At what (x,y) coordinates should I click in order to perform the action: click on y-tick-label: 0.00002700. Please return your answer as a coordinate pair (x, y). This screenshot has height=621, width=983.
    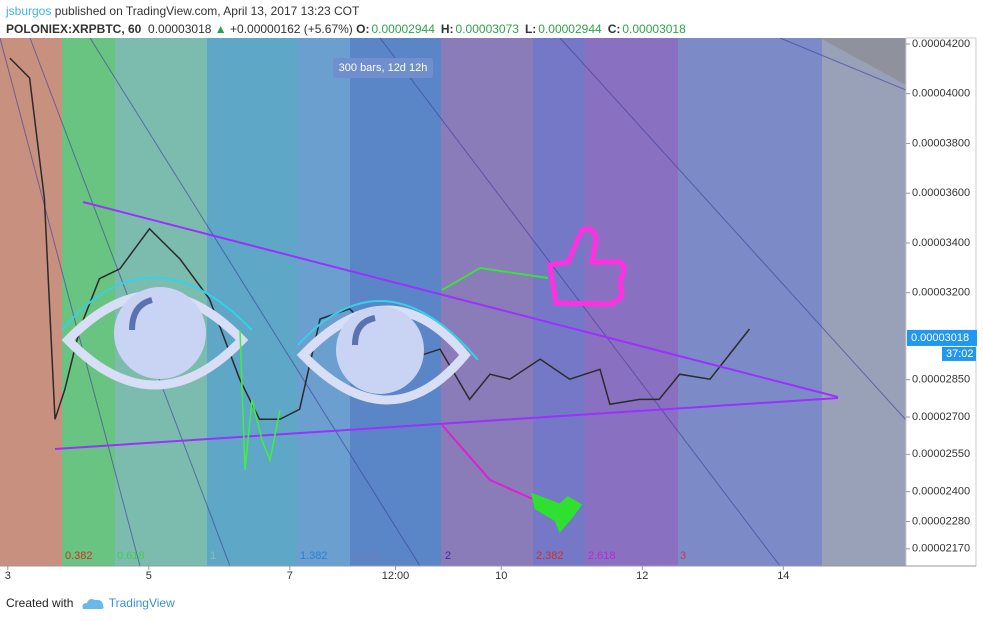
    Looking at the image, I should click on (941, 417).